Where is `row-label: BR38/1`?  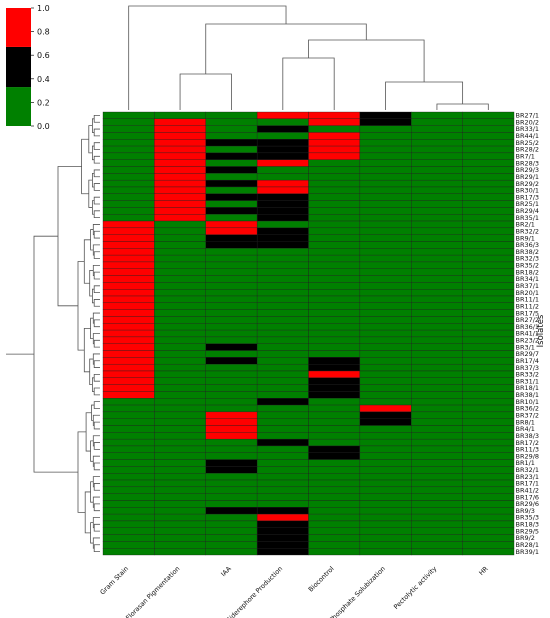
row-label: BR38/1 is located at coordinates (528, 395).